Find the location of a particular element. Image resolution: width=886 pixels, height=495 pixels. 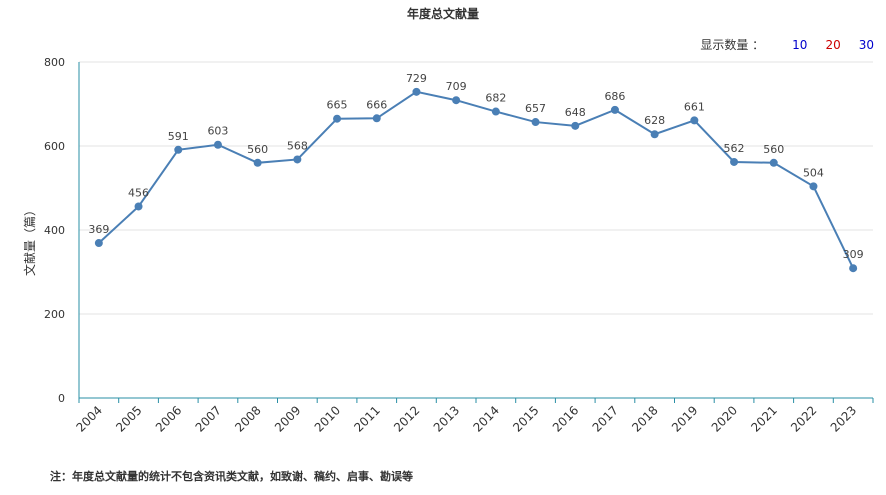

y-tick-label: 200 is located at coordinates (54, 314).